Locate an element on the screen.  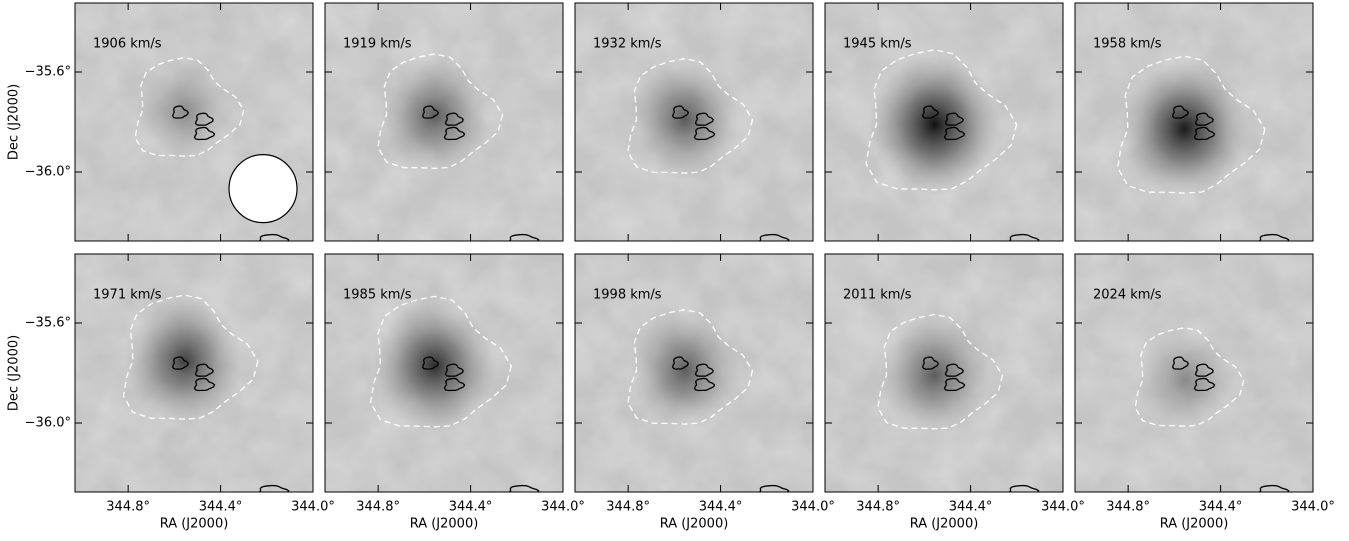
panel-label: 1958 km/s is located at coordinates (1127, 44).